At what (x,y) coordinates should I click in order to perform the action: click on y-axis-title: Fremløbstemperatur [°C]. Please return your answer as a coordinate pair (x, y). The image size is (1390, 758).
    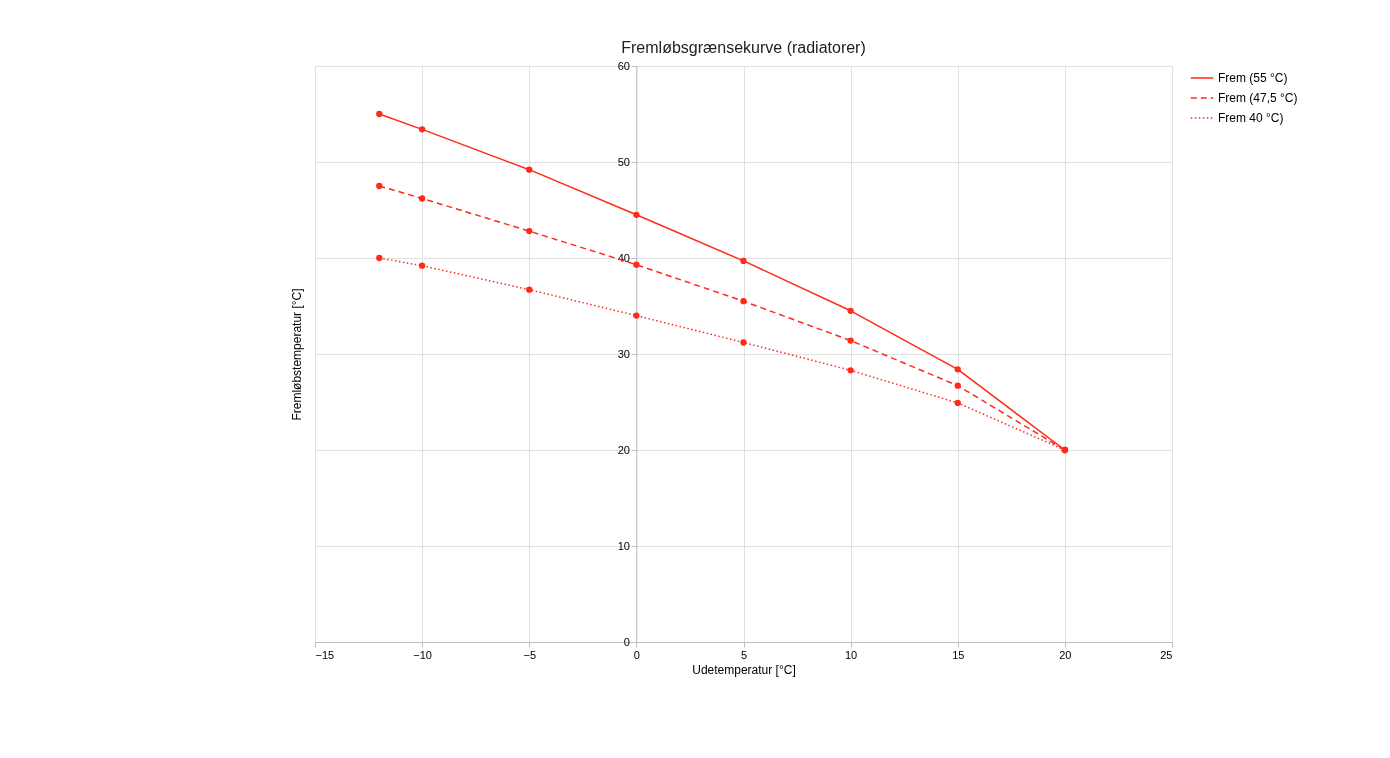
    Looking at the image, I should click on (296, 354).